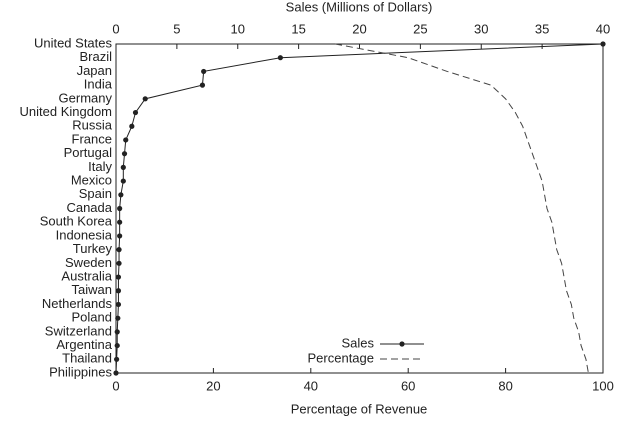 The width and height of the screenshot is (620, 422). What do you see at coordinates (542, 28) in the screenshot?
I see `x2-tick-label: 35` at bounding box center [542, 28].